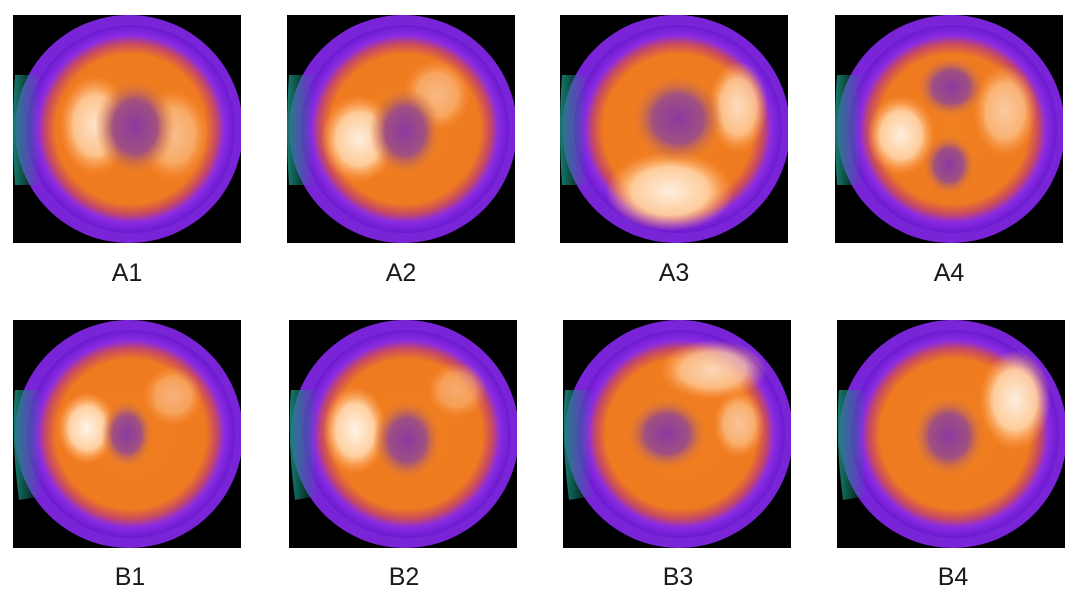  Describe the element at coordinates (127, 273) in the screenshot. I see `panel-label-a1: A1` at that location.